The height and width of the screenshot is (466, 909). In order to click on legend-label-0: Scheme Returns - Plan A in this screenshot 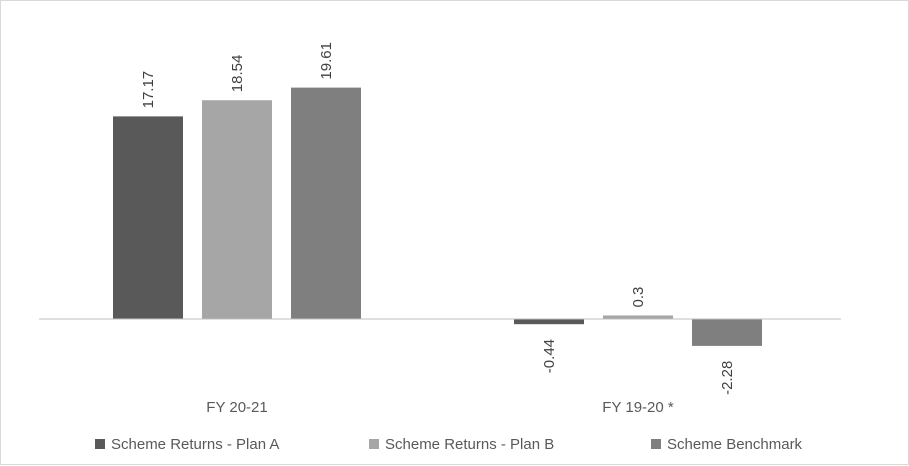, I will do `click(195, 444)`.